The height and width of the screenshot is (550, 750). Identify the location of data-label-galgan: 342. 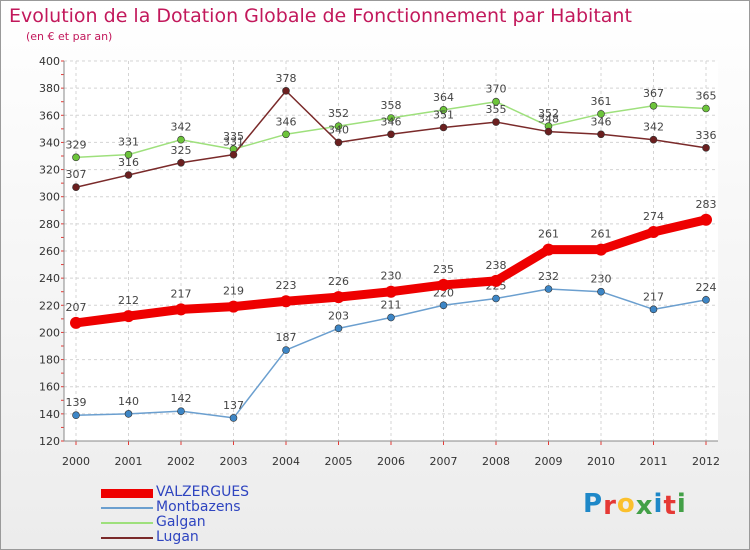
(181, 127).